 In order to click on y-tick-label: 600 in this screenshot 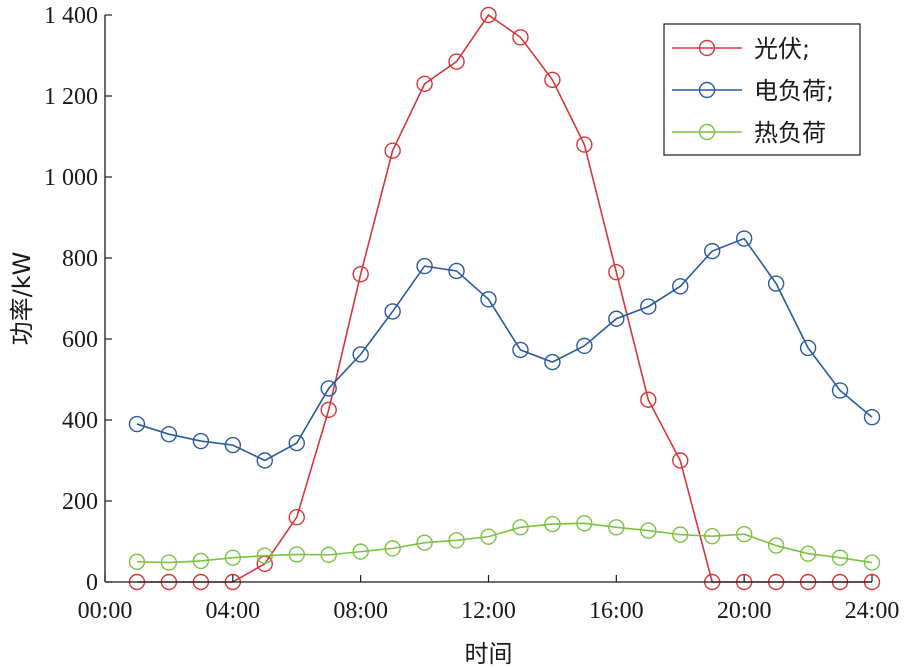, I will do `click(80, 340)`.